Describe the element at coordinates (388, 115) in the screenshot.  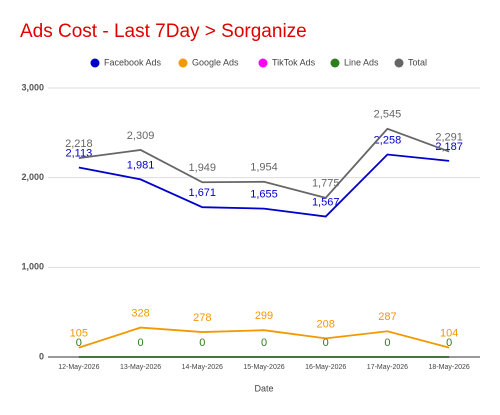
I see `data-label: 2,545` at that location.